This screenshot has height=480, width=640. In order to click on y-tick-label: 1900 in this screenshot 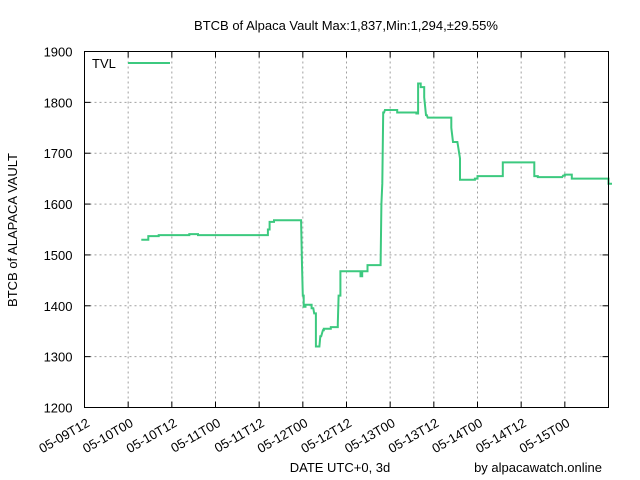, I will do `click(58, 52)`.